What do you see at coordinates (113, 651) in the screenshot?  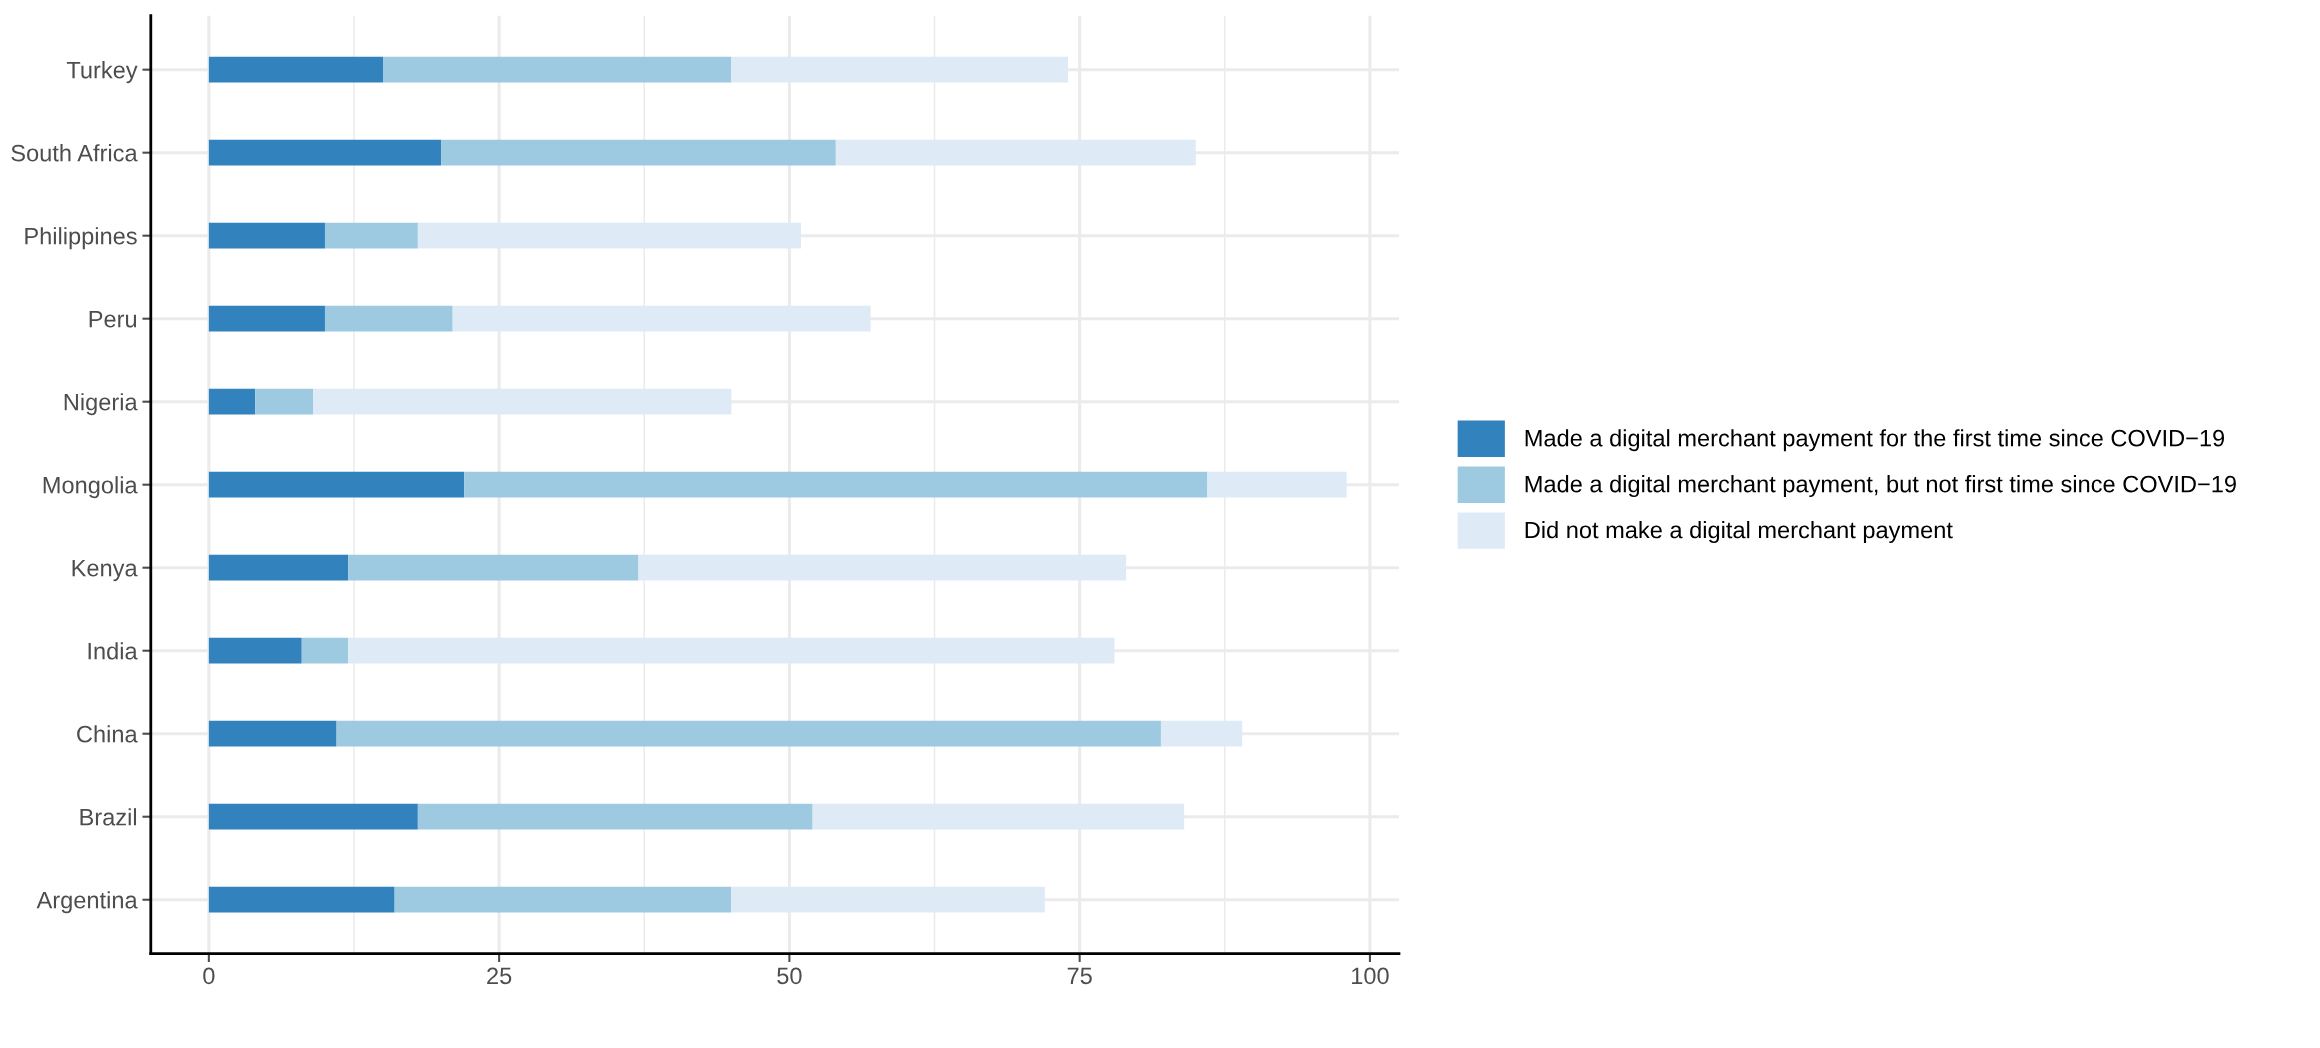 I see `y-tick-label: India` at bounding box center [113, 651].